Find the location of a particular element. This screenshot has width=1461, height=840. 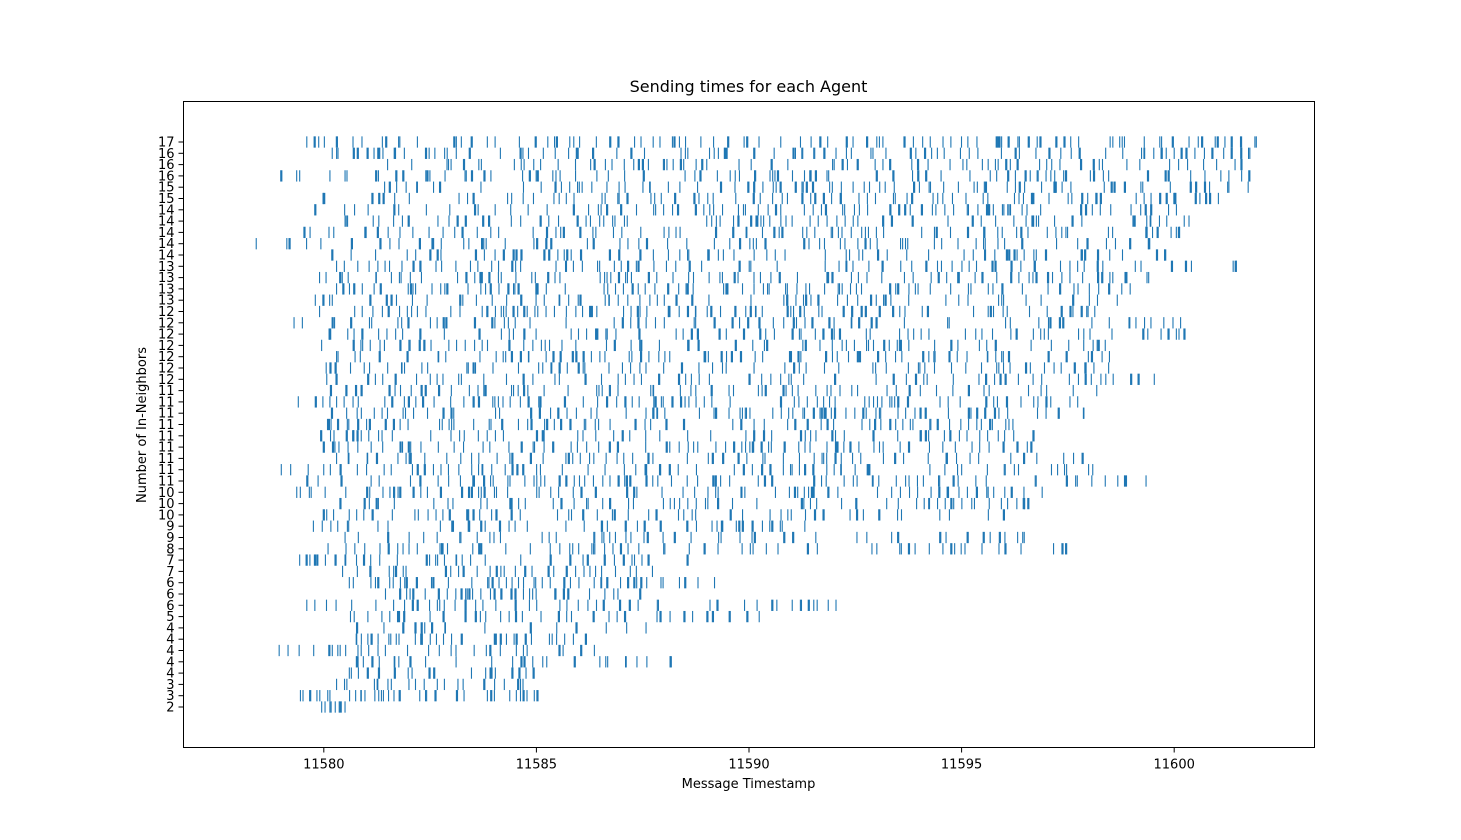

x-axis-ticks: 11580 11585 11590 11595 11600 is located at coordinates (749, 760).